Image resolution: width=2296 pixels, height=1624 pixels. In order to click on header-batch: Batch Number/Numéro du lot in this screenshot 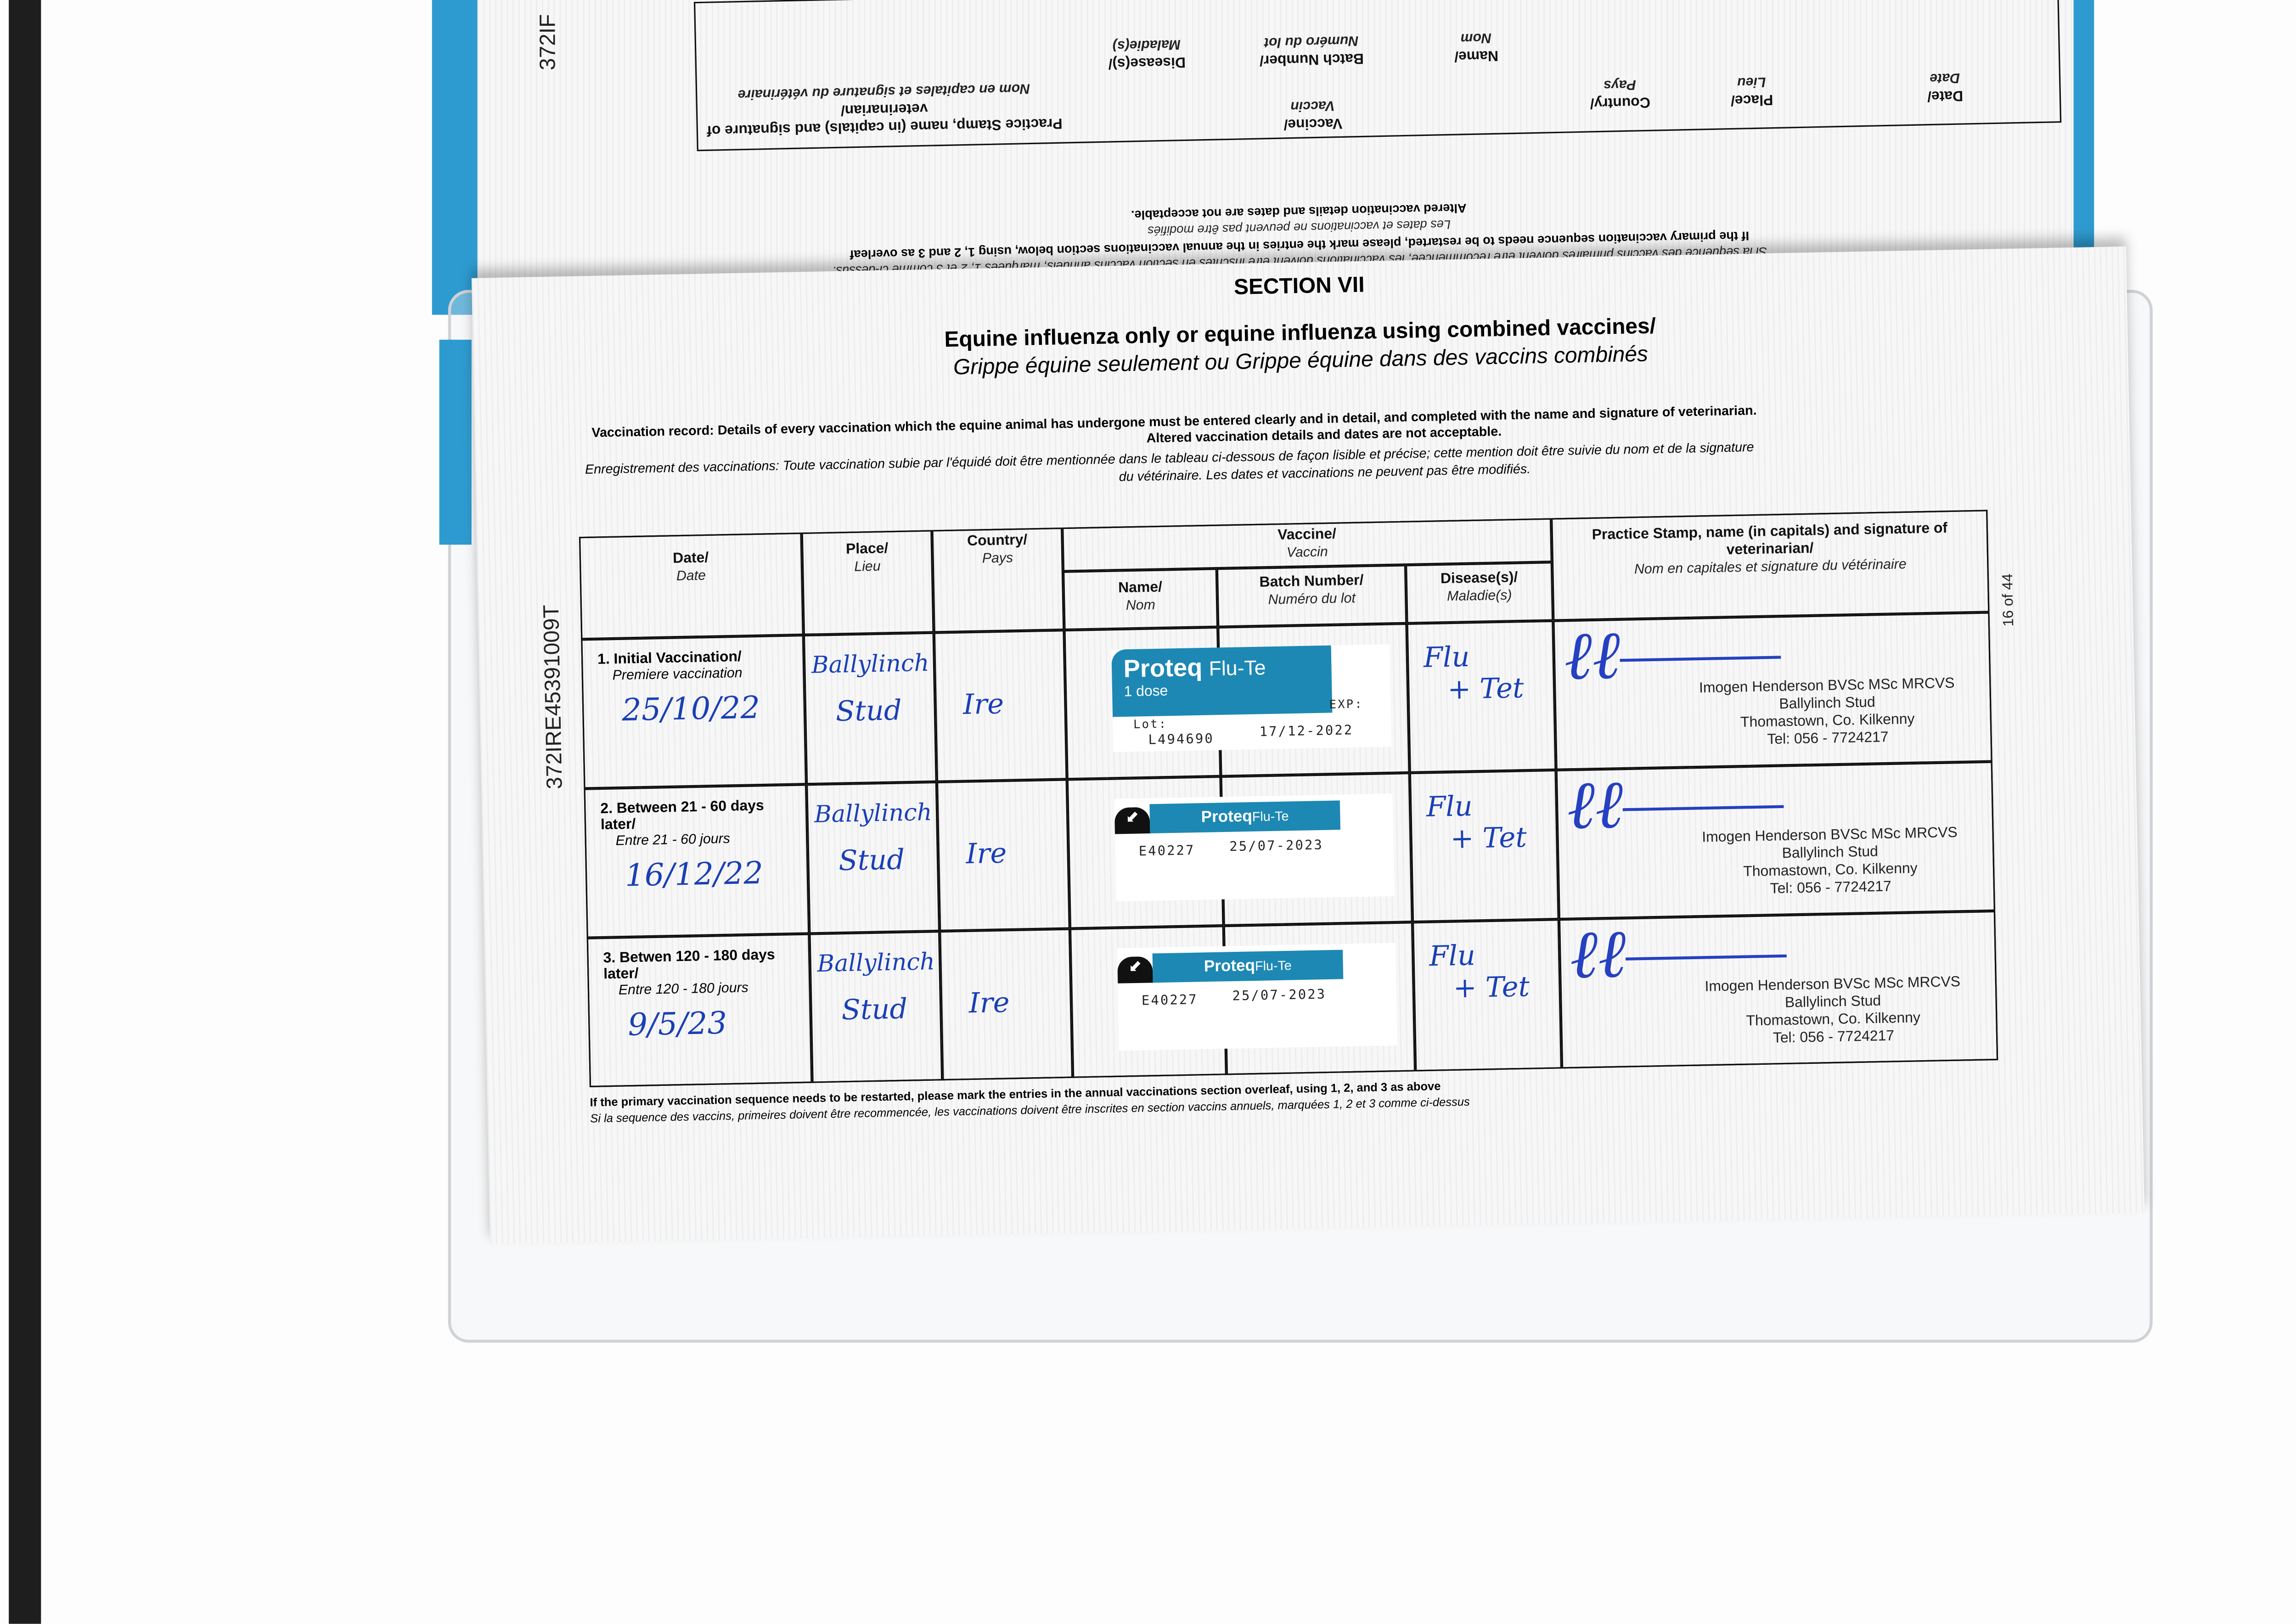, I will do `click(1311, 596)`.